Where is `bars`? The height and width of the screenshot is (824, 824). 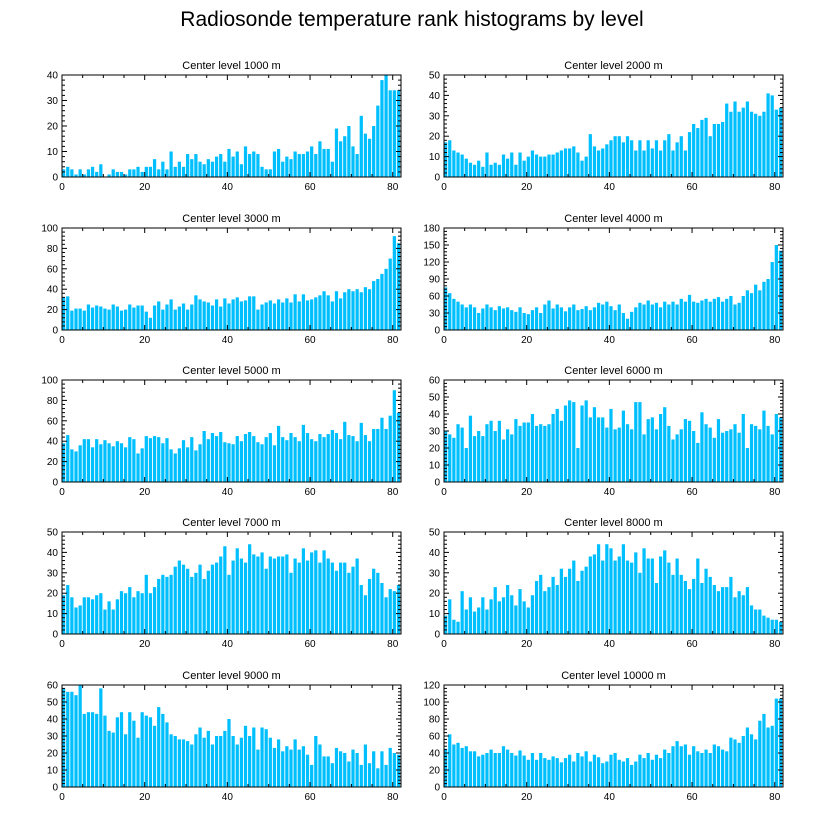
bars is located at coordinates (231, 589).